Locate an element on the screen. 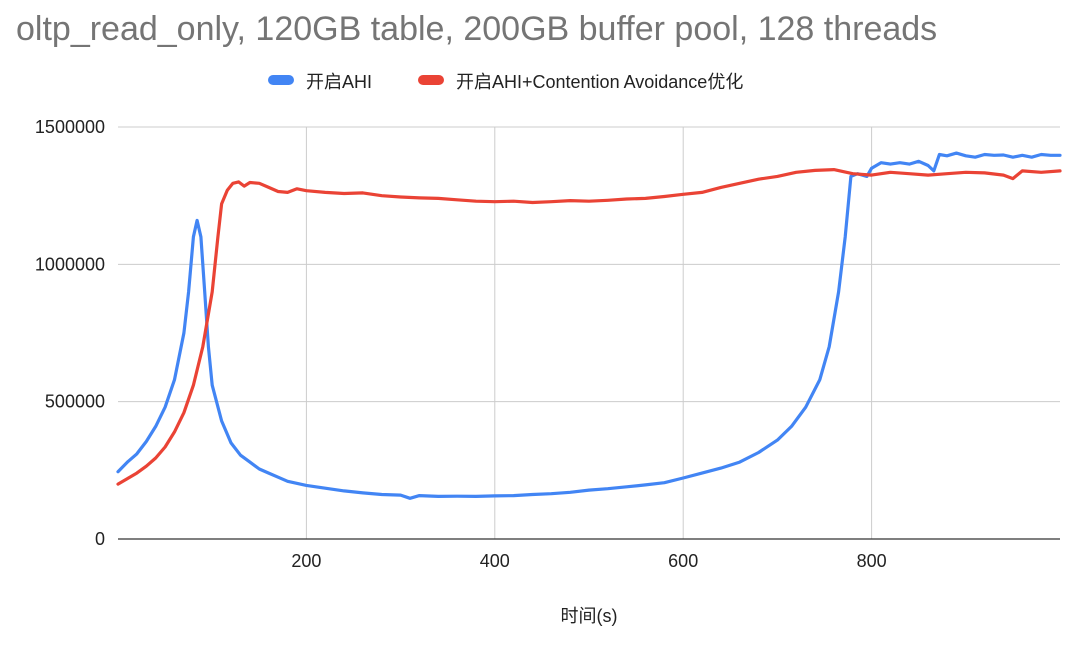 This screenshot has height=647, width=1080. legend-item-series-2: 开启AHI+Contention Avoidance优化 is located at coordinates (580, 82).